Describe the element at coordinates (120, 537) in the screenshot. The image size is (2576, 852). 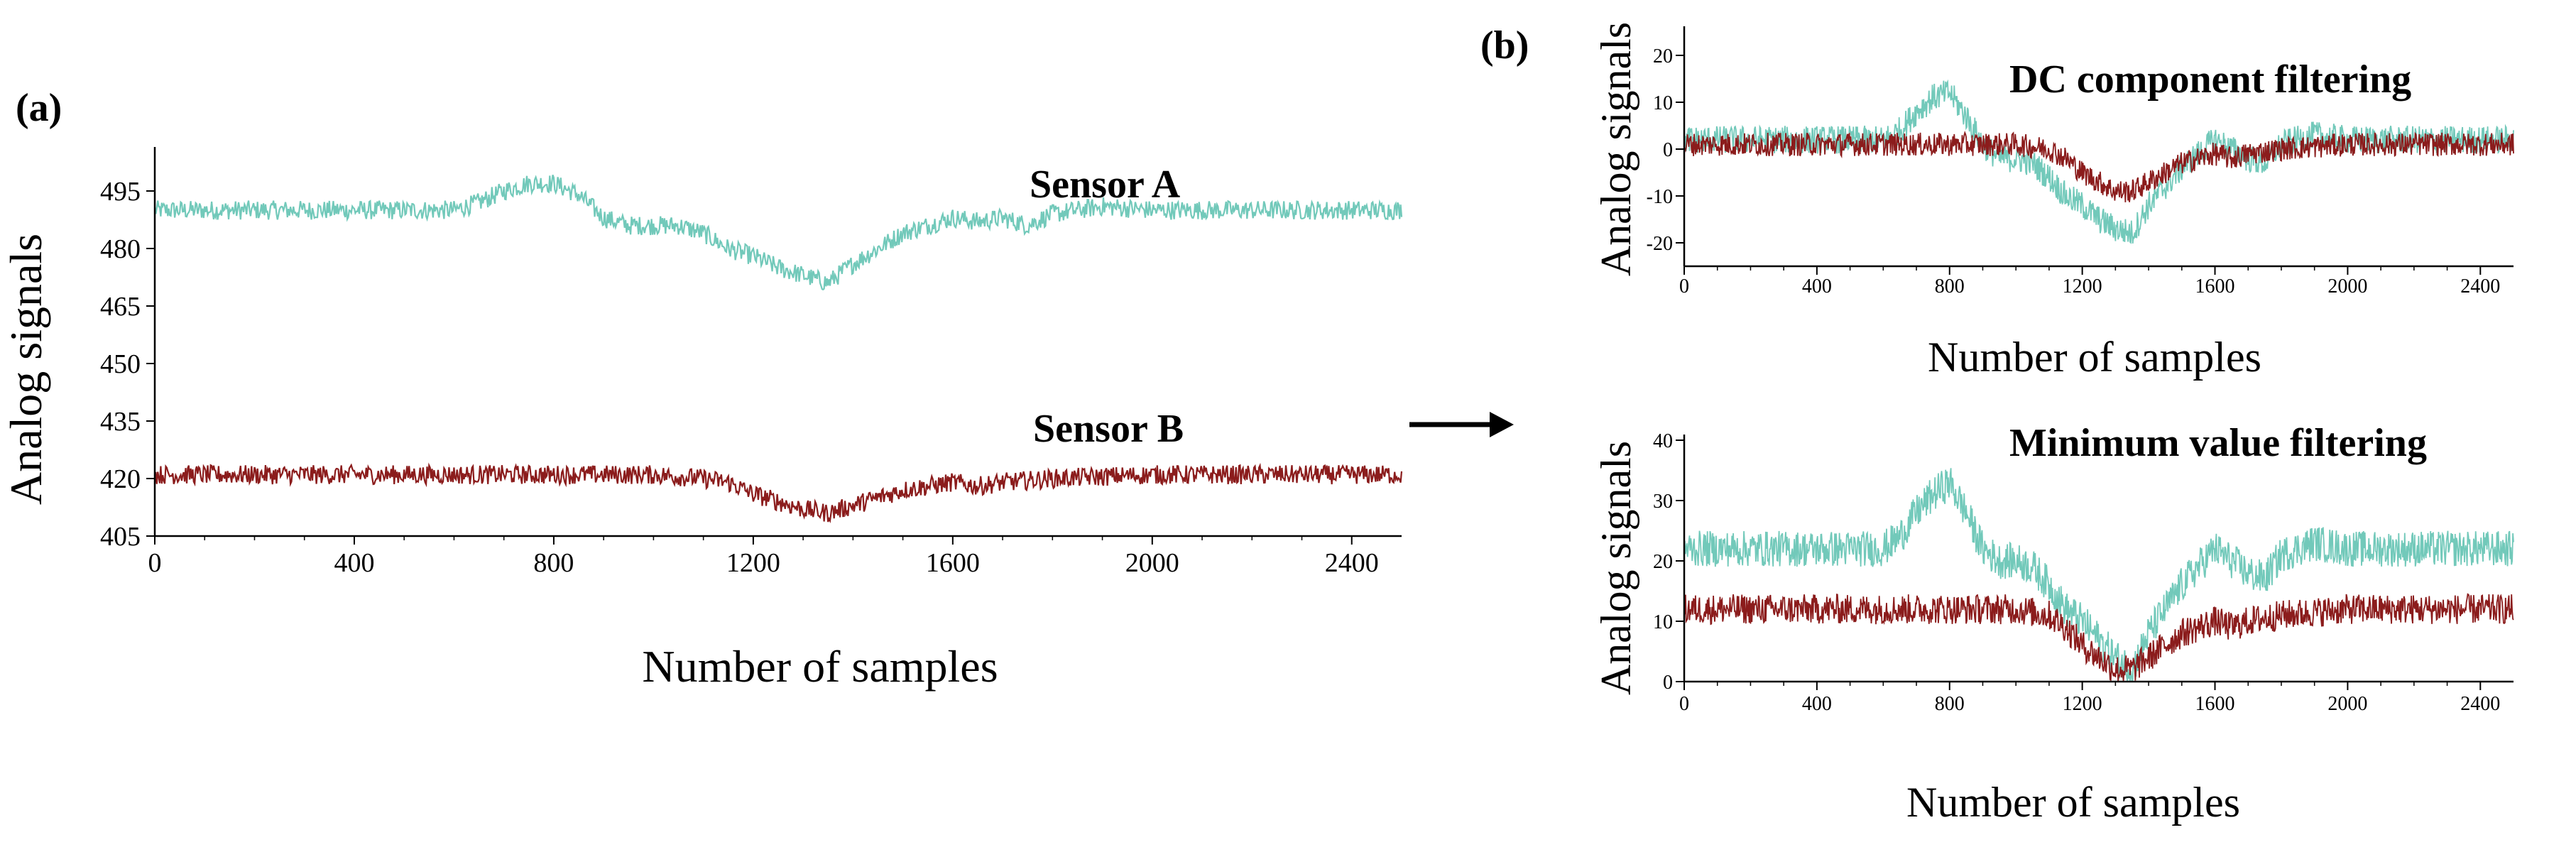
I see `y-tick-label: 405` at that location.